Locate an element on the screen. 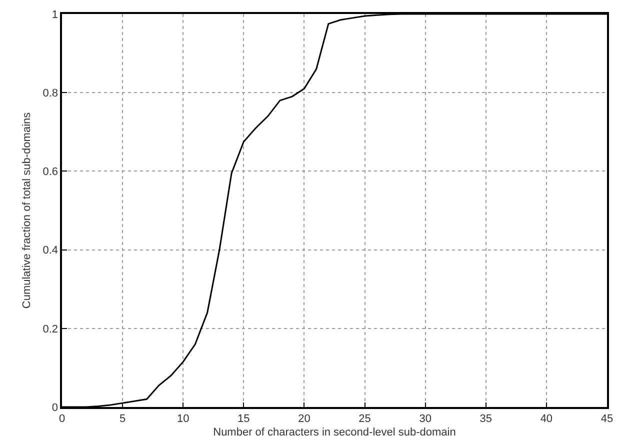  y-tick-label: 0 is located at coordinates (55, 408).